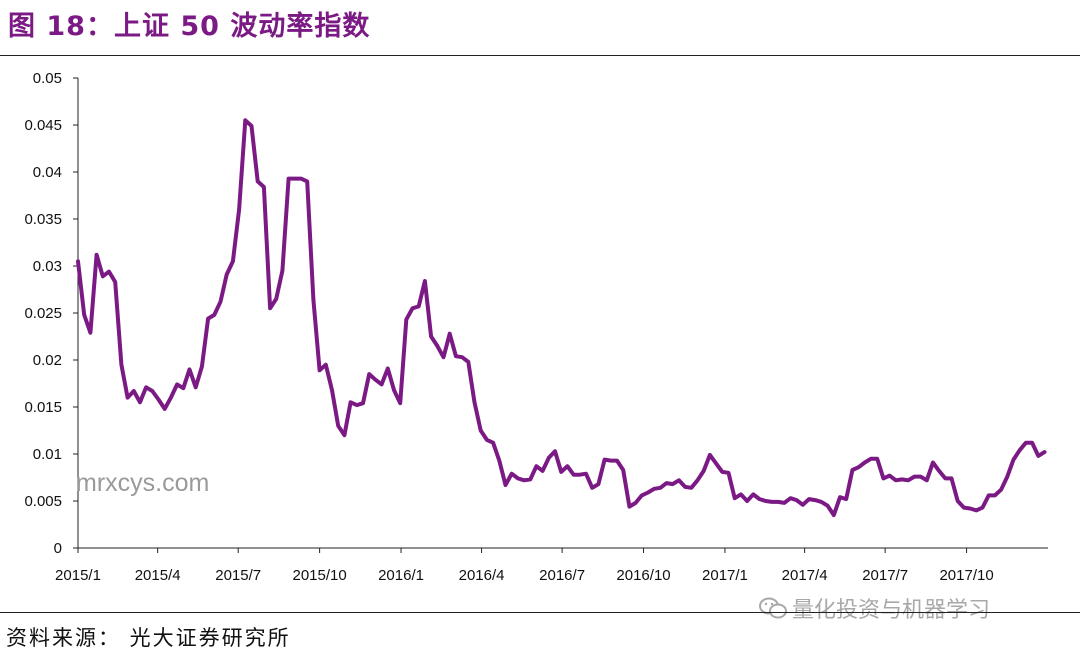  Describe the element at coordinates (43, 125) in the screenshot. I see `y-tick-label: 0.045` at that location.